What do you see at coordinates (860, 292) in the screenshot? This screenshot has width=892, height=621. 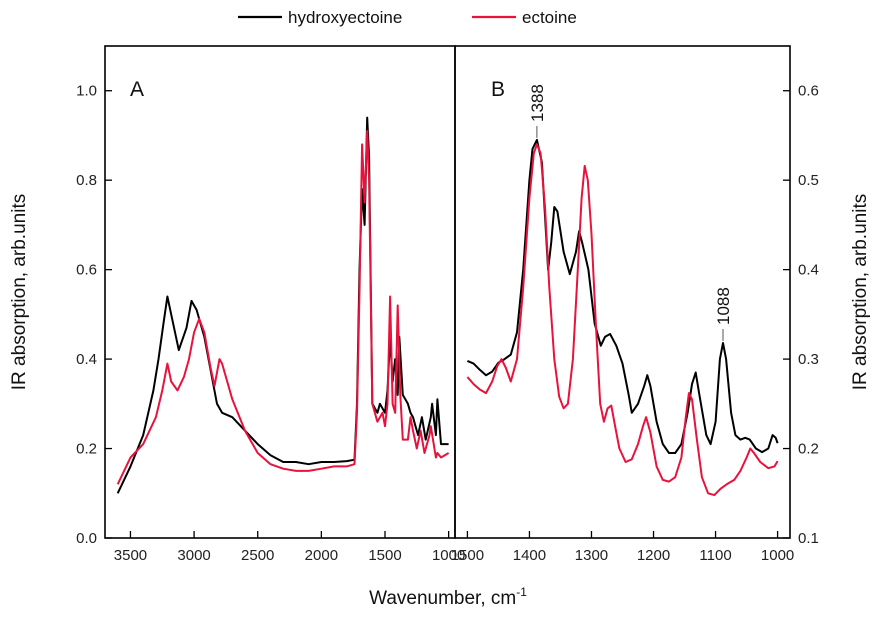 I see `y-axis-label-right: IR absorption, arb.units` at bounding box center [860, 292].